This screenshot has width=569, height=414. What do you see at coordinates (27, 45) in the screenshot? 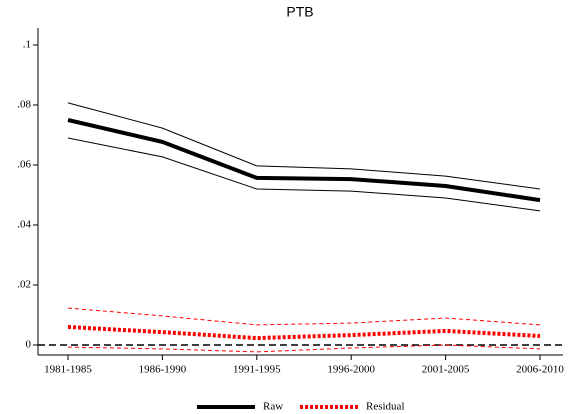
I see `y-tick-label: .1` at bounding box center [27, 45].